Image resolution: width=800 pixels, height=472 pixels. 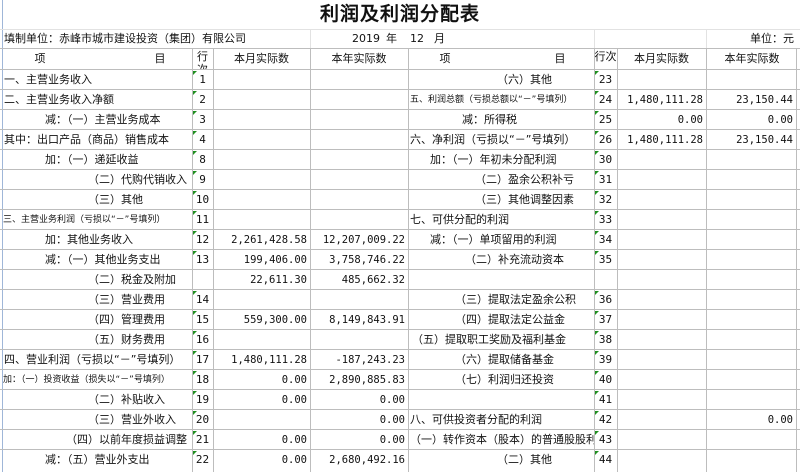 I want to click on item-label: 一、主营业务收入, so click(x=48, y=79).